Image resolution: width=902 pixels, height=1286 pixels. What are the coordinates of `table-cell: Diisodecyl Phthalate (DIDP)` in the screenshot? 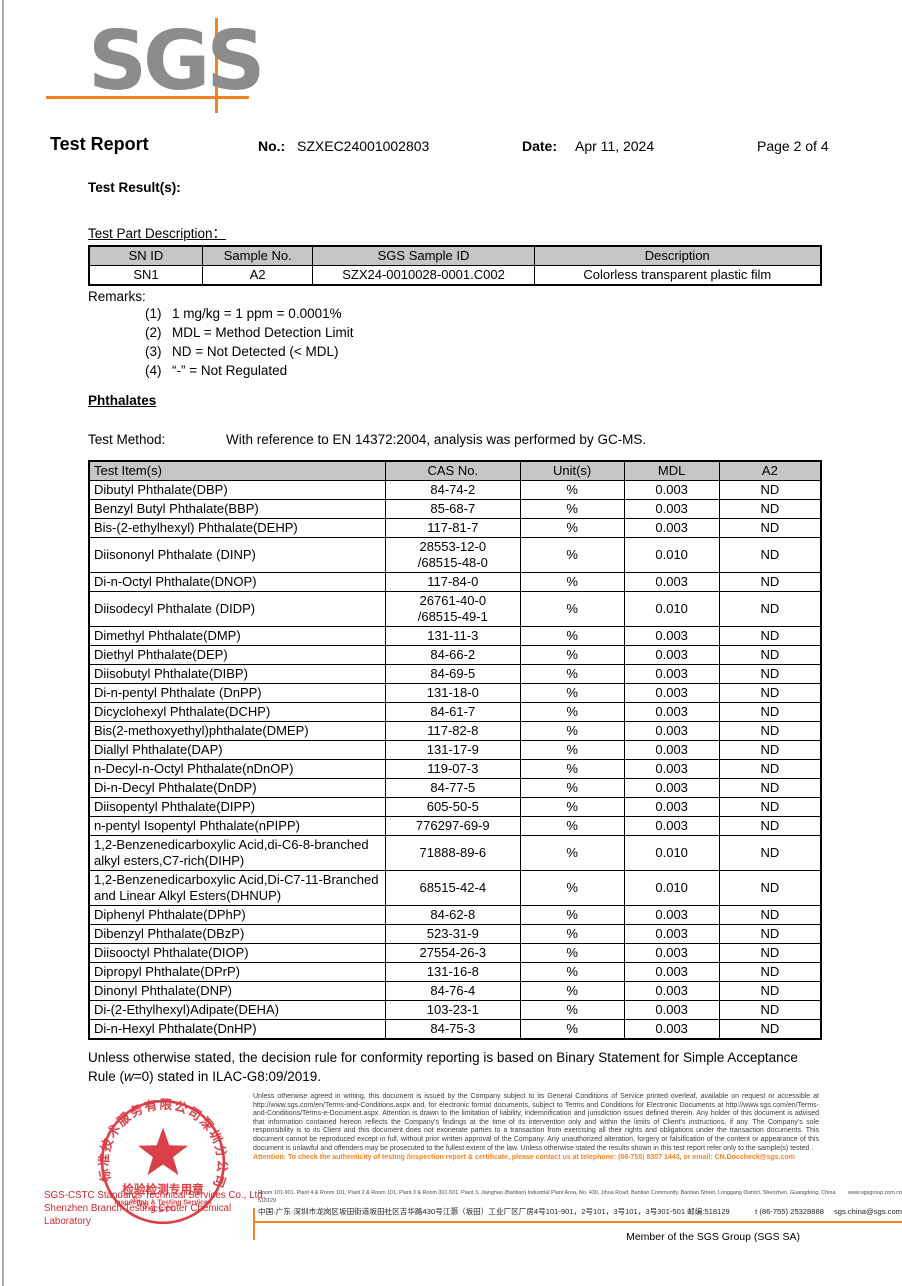 It's located at (237, 609).